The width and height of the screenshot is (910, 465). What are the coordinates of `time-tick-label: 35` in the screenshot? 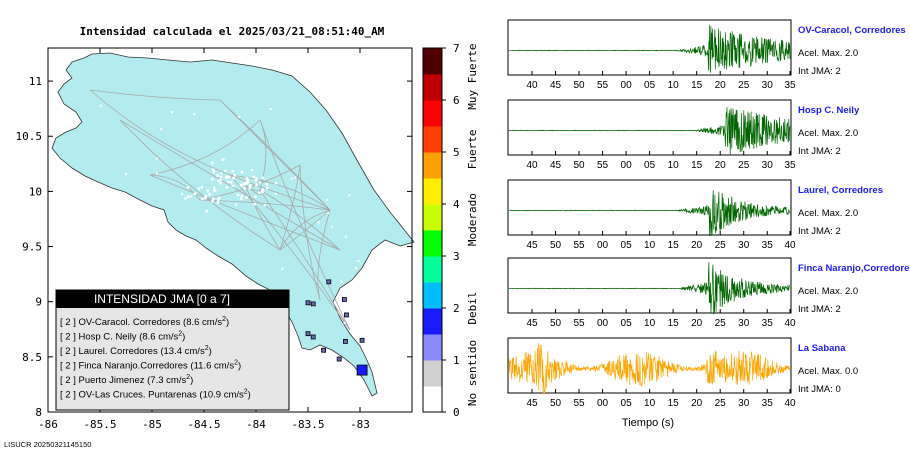 It's located at (768, 323).